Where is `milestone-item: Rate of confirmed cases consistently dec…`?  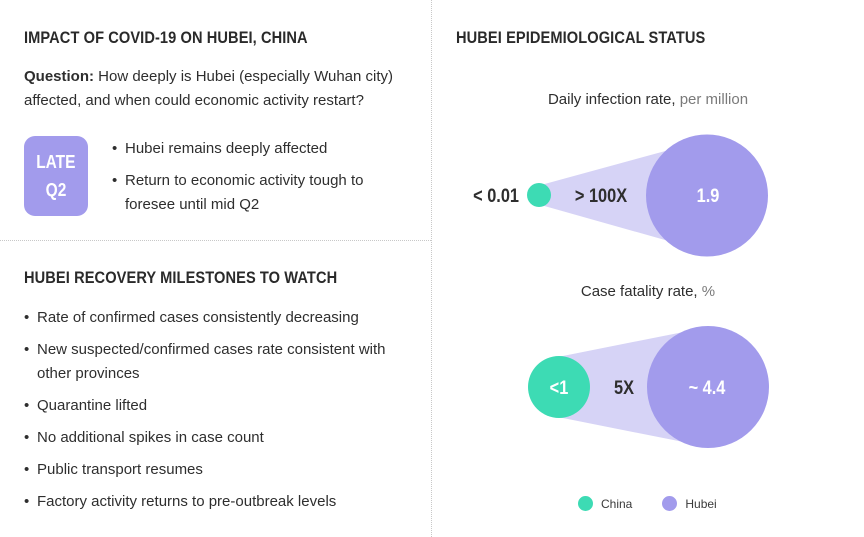
milestone-item: Rate of confirmed cases consistently dec… is located at coordinates (224, 318).